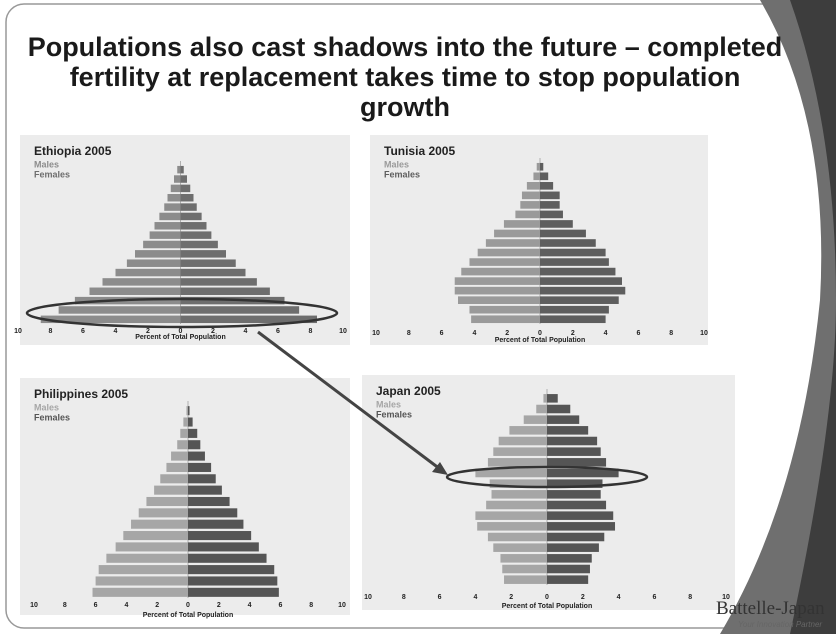  I want to click on chart-title: Ethiopia 2005, so click(73, 151).